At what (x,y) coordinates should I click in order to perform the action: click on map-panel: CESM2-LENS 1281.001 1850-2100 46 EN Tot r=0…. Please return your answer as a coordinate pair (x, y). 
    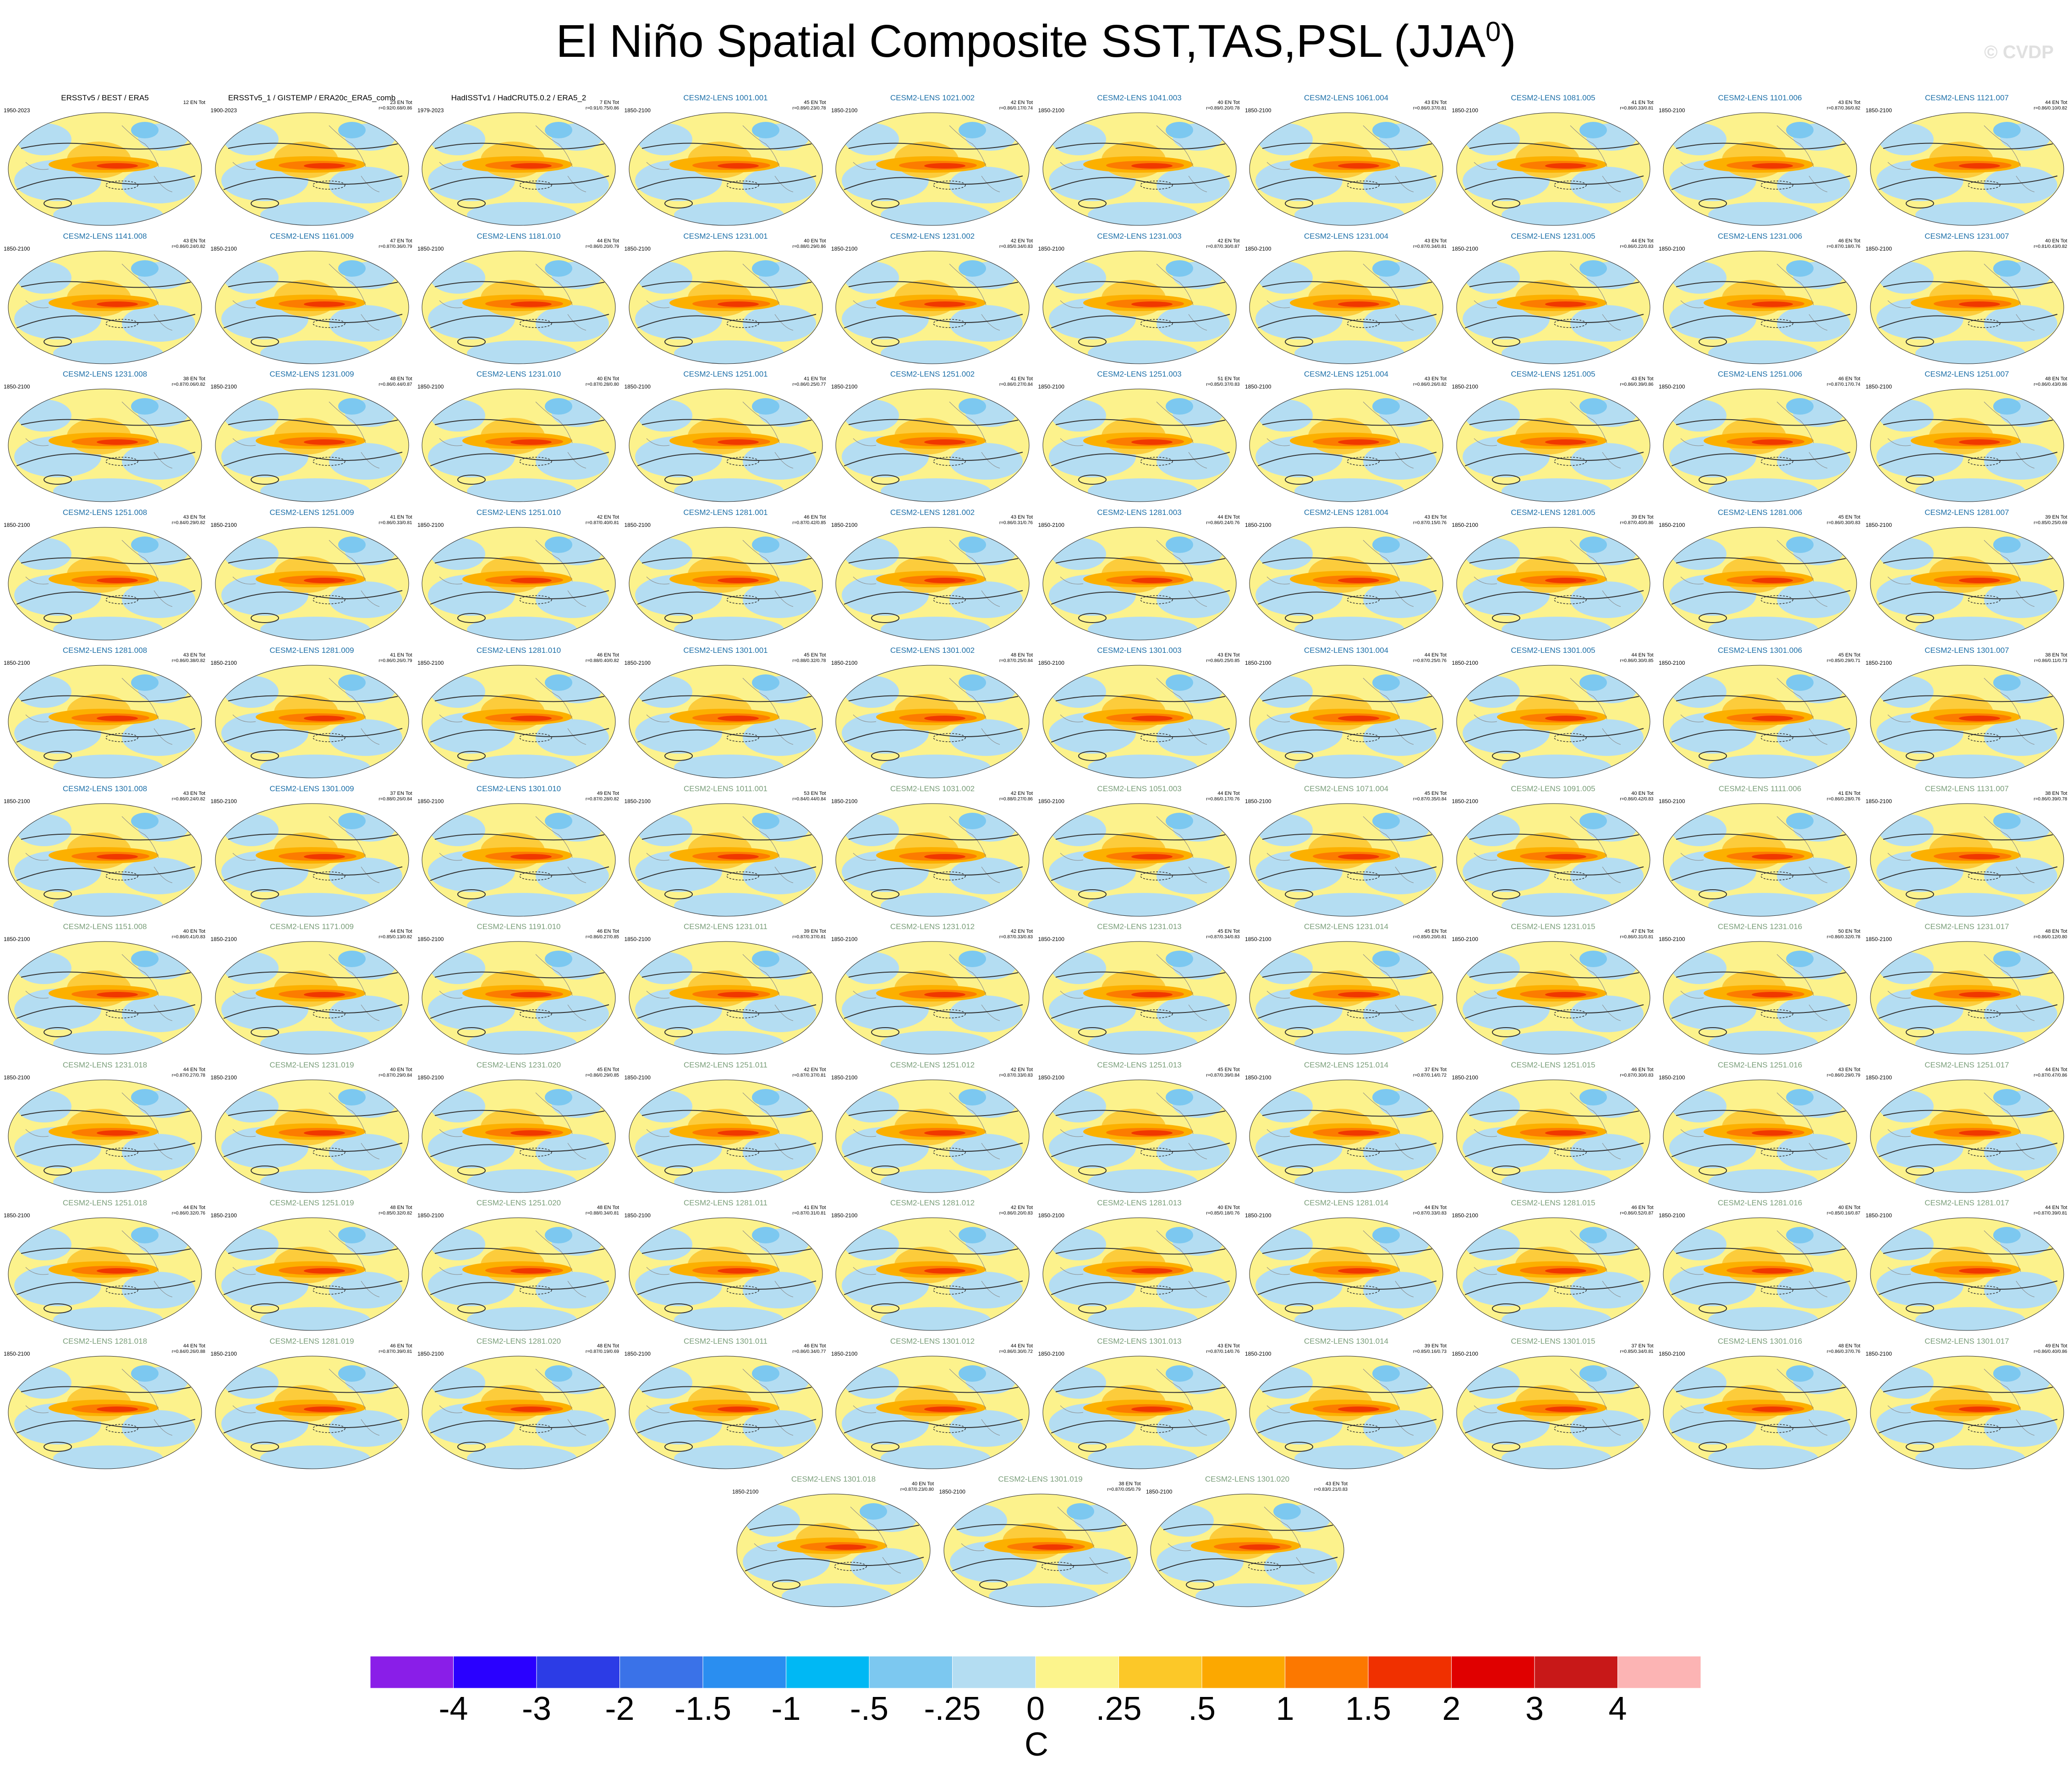
    Looking at the image, I should click on (726, 575).